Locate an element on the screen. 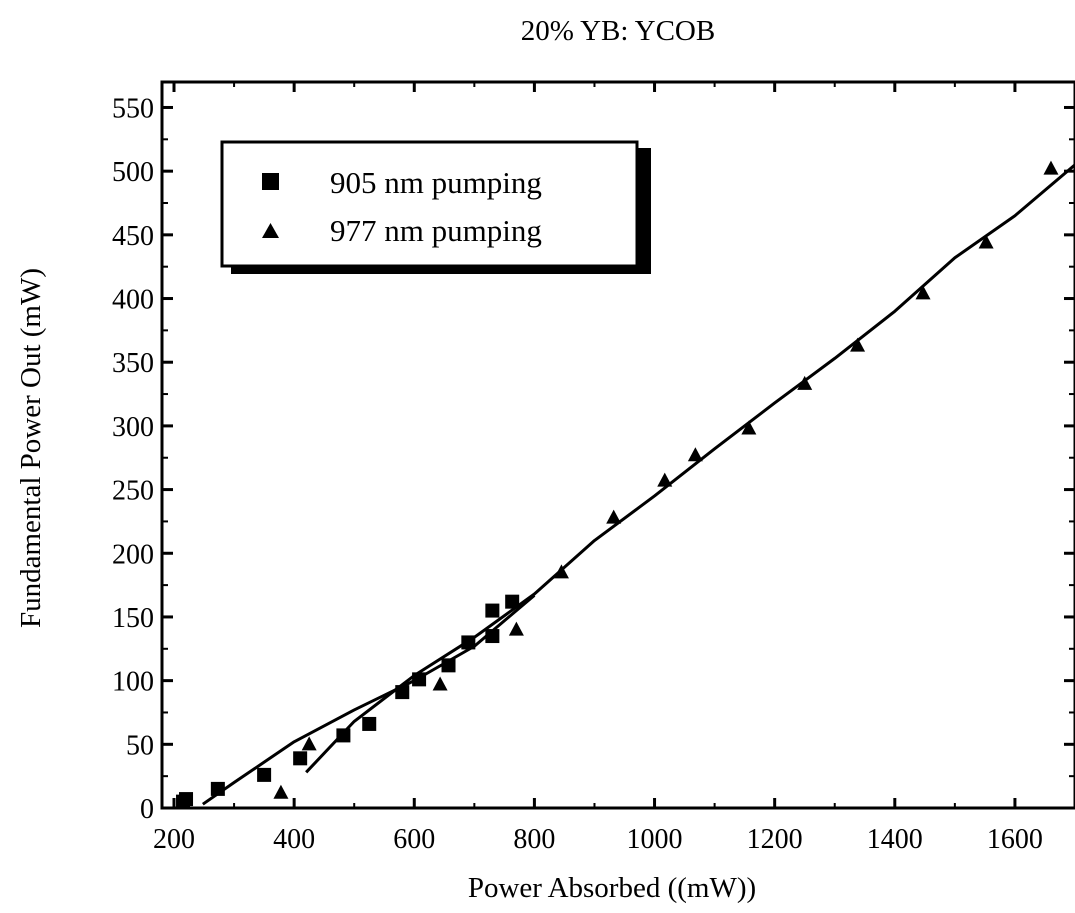 The width and height of the screenshot is (1075, 913). legend-square-marker is located at coordinates (270, 181).